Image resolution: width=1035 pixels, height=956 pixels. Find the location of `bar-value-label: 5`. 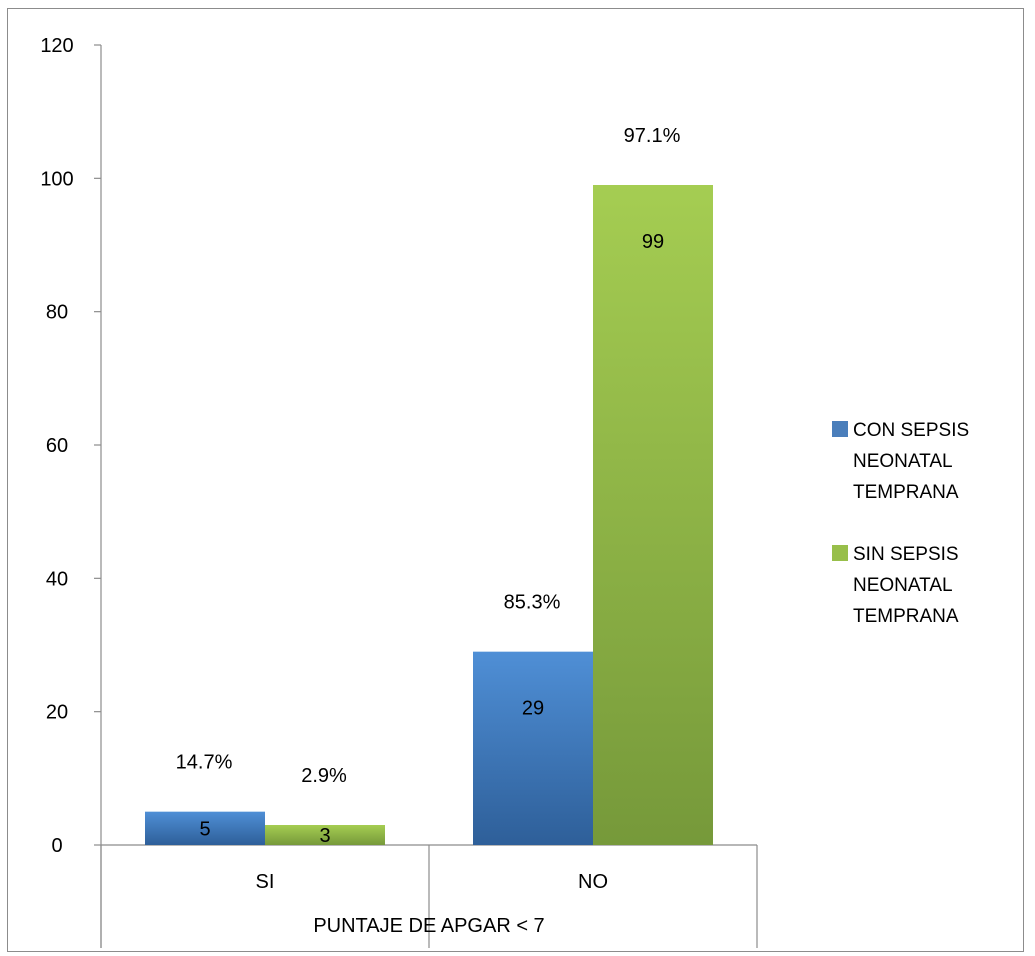

bar-value-label: 5 is located at coordinates (204, 829).